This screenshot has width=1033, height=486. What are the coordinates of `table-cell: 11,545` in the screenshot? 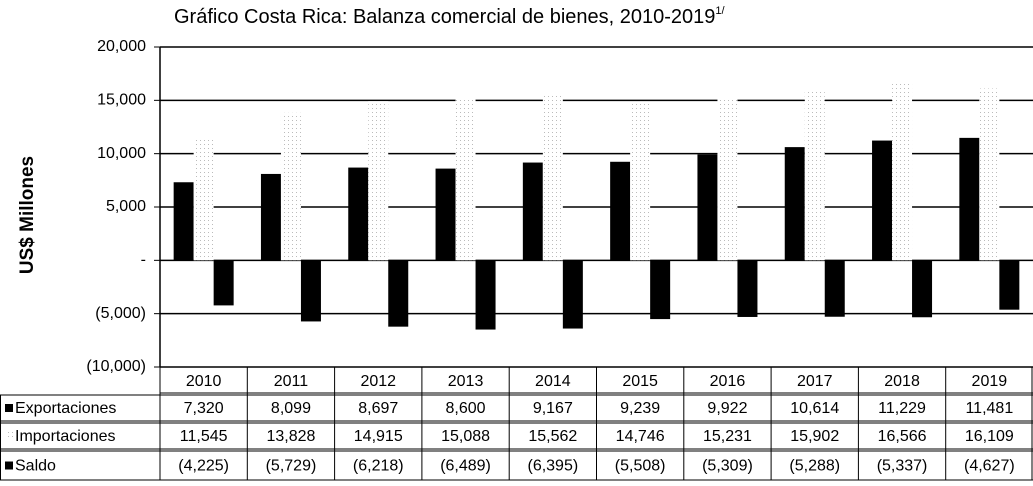 It's located at (204, 436).